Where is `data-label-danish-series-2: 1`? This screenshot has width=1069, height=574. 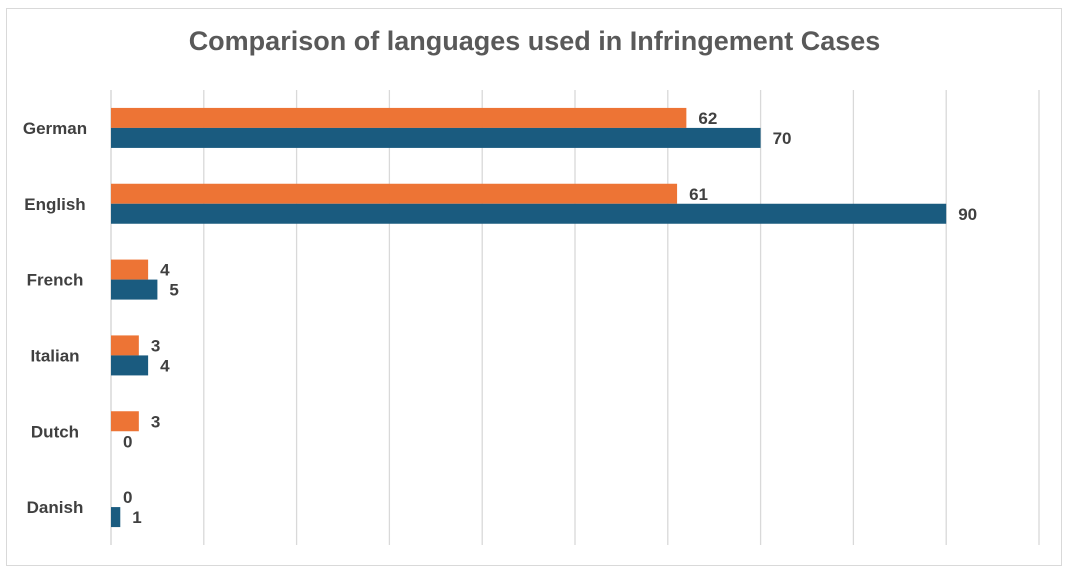
data-label-danish-series-2: 1 is located at coordinates (136, 517).